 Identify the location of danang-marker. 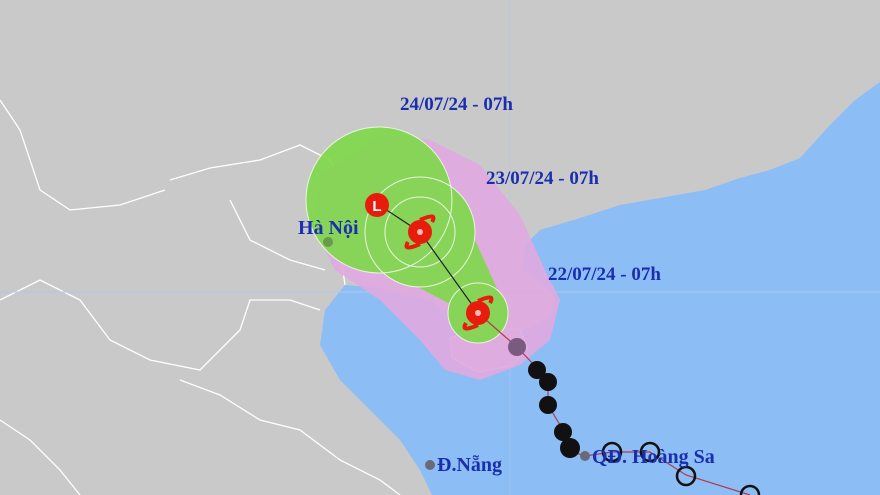
(430, 465).